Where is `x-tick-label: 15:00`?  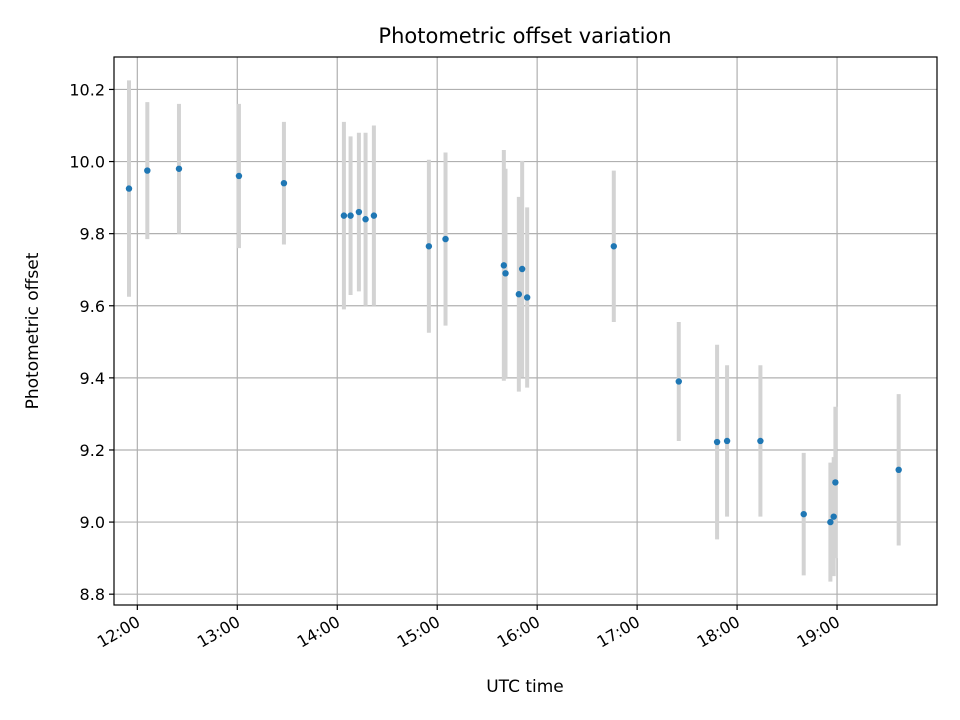
x-tick-label: 15:00 is located at coordinates (418, 632).